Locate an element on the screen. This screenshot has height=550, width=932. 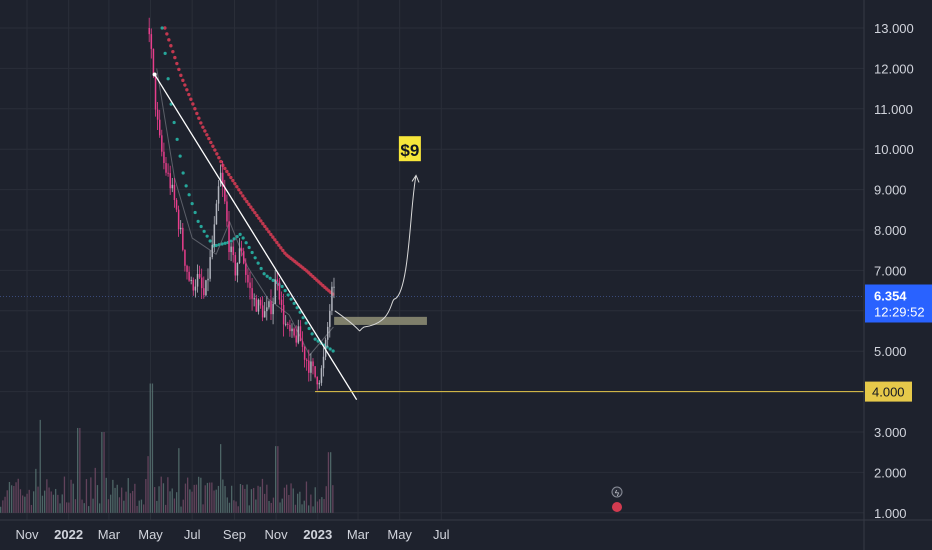
x-tick-label: 2022 is located at coordinates (68, 534).